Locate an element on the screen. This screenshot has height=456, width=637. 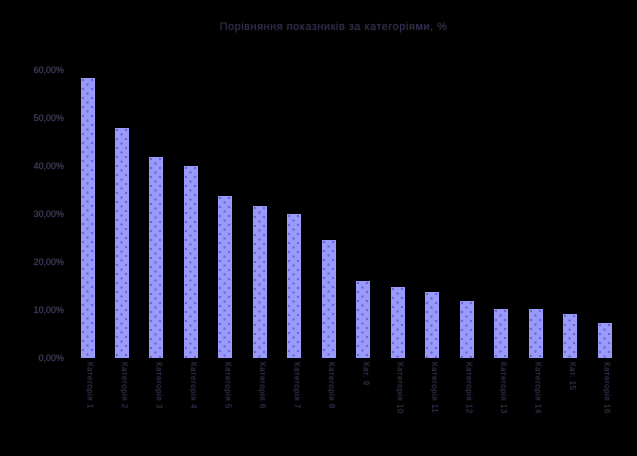
x-category-label: Кат. 15 is located at coordinates (573, 376).